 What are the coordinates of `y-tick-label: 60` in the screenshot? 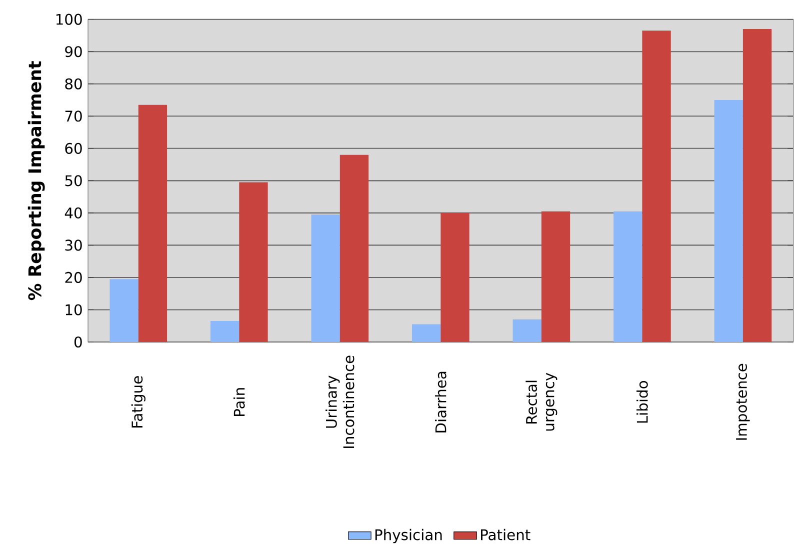 It's located at (73, 148).